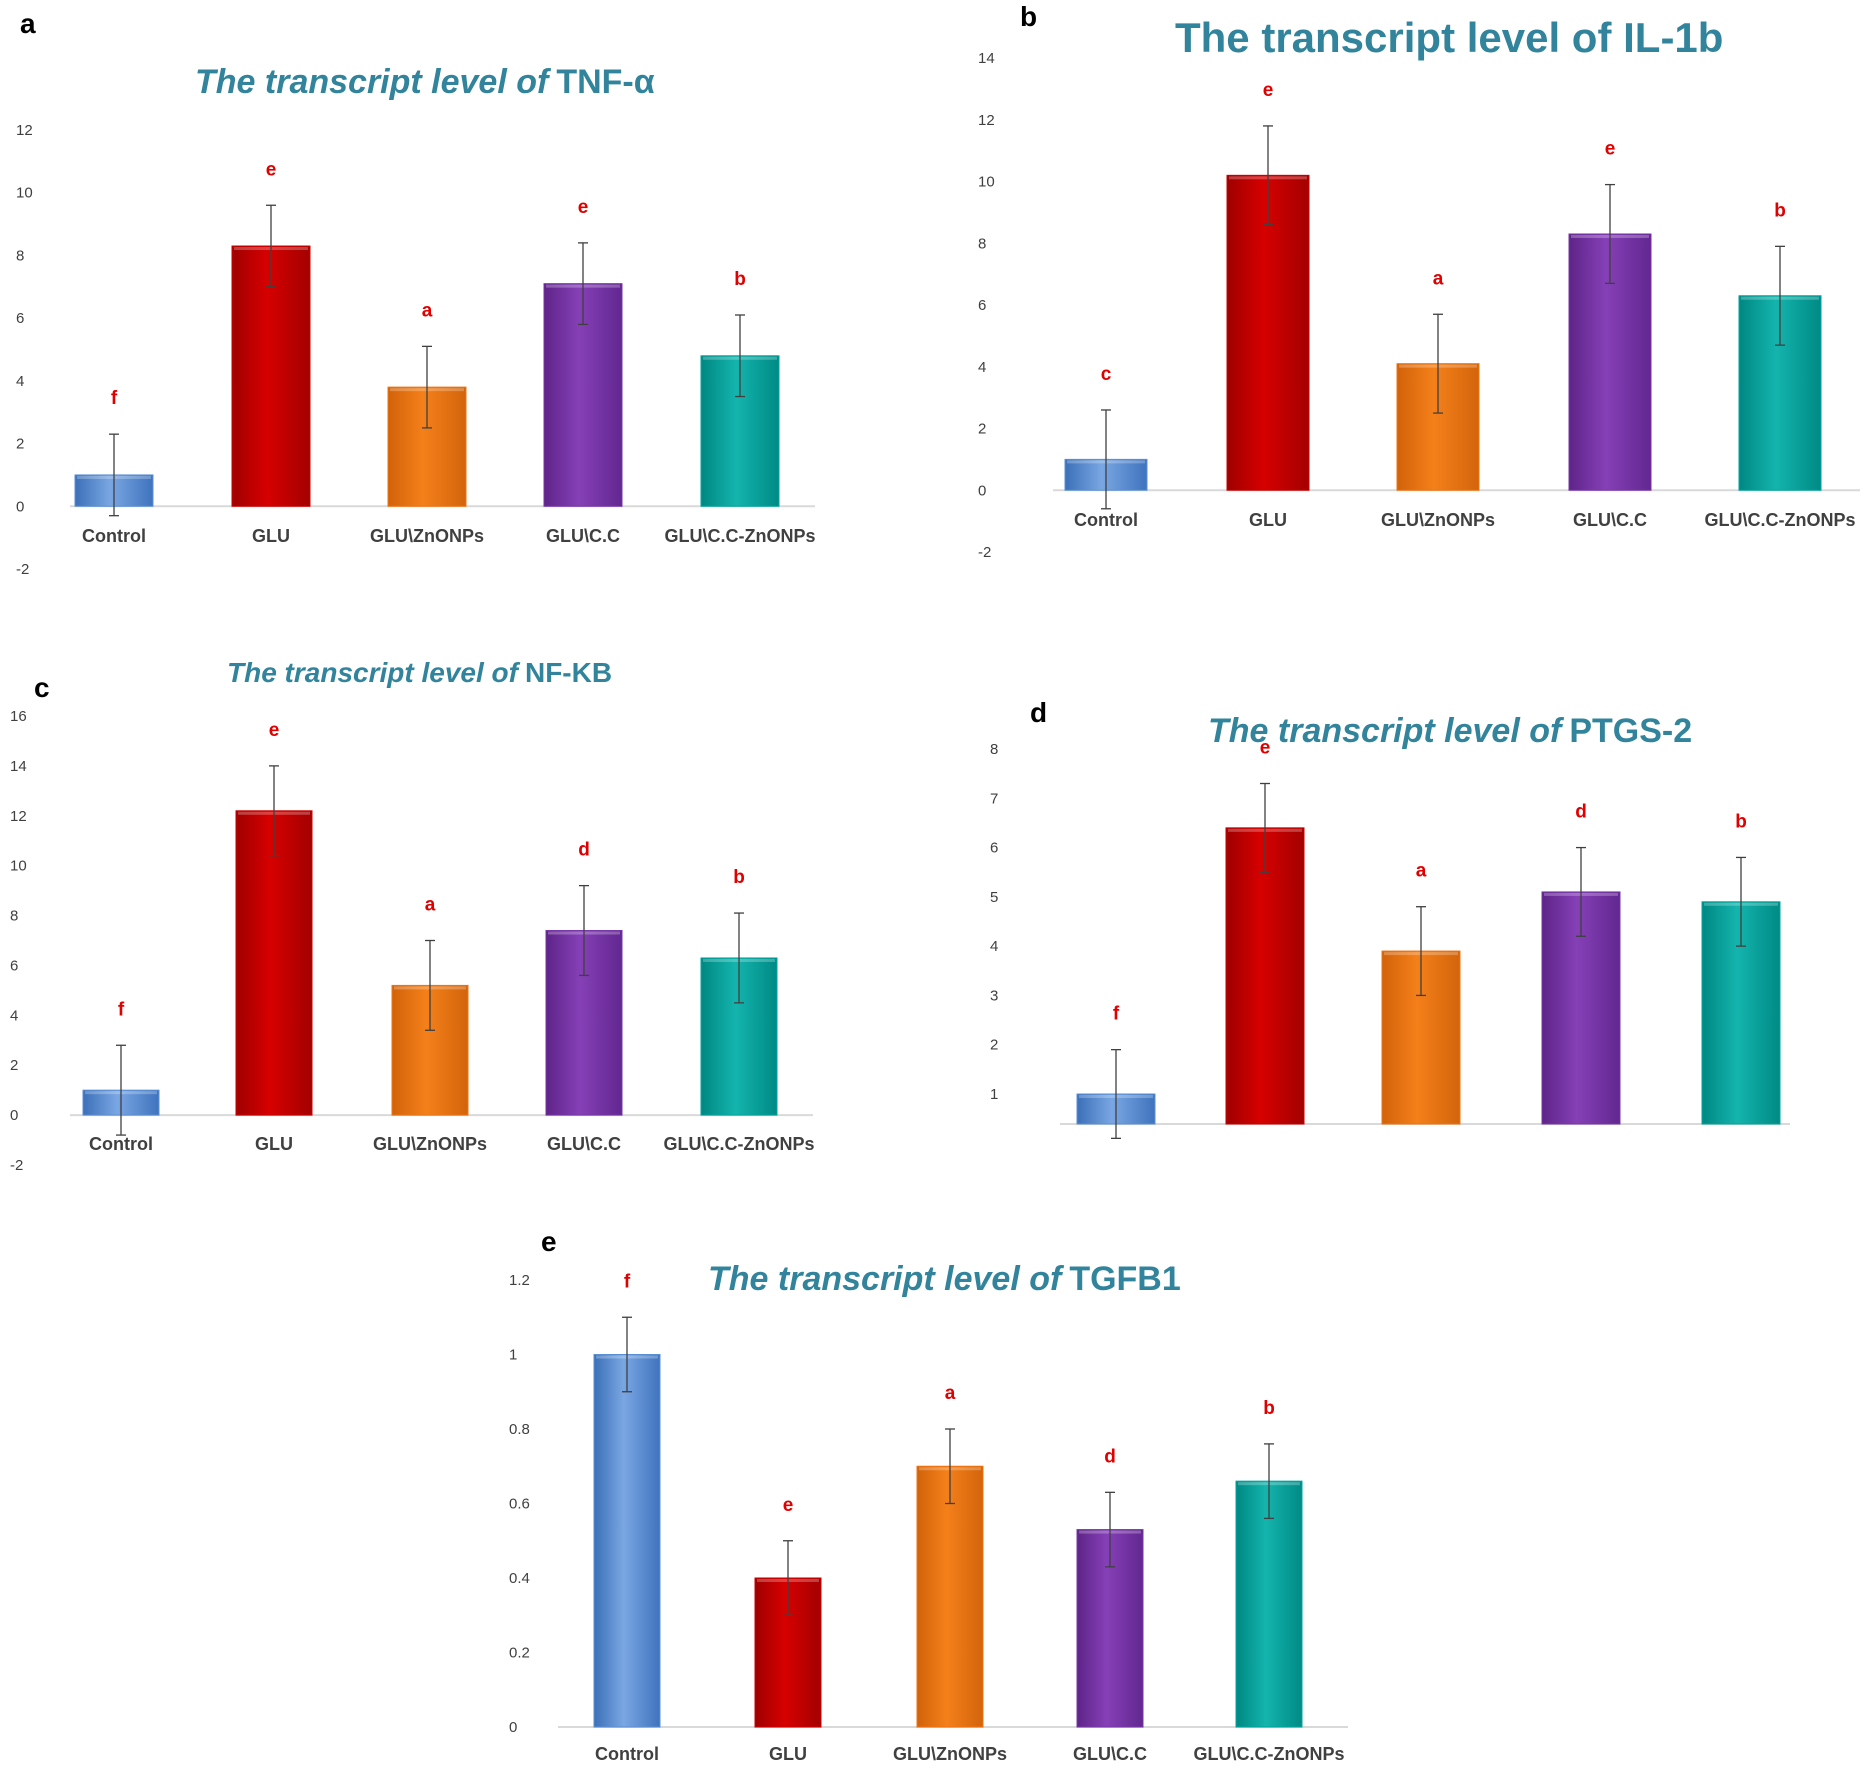  What do you see at coordinates (519, 1429) in the screenshot?
I see `y-tick-label: 0.8` at bounding box center [519, 1429].